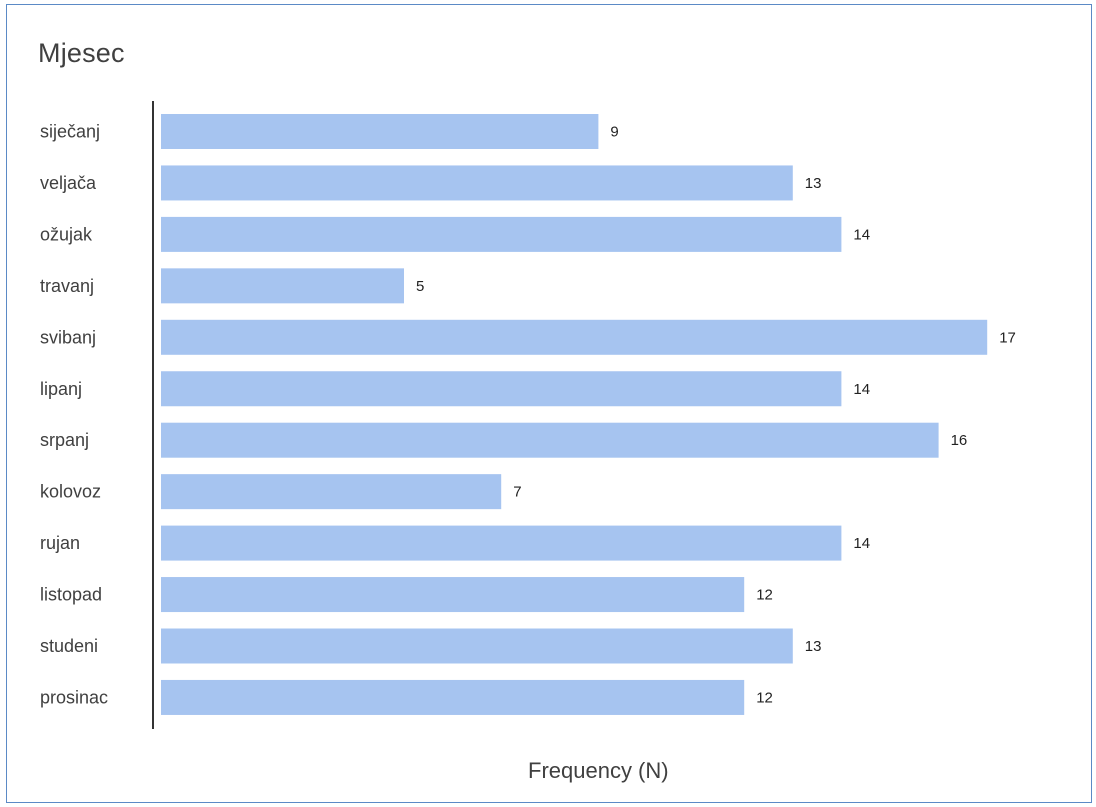 This screenshot has width=1096, height=807. Describe the element at coordinates (598, 770) in the screenshot. I see `x-axis-title: Frequency (N)` at that location.